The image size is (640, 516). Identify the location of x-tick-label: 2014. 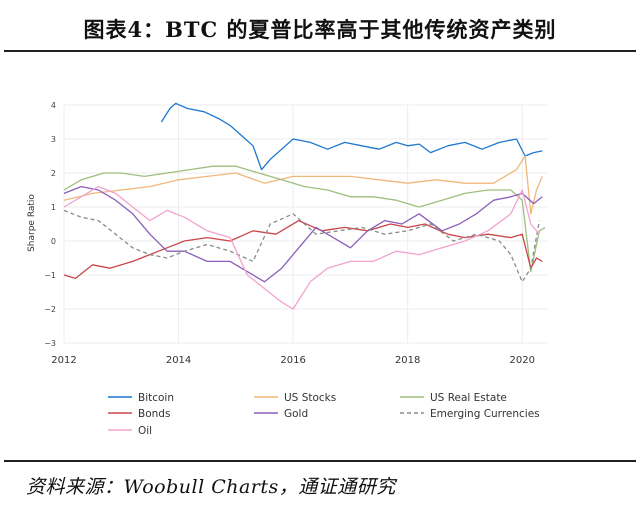
(178, 360).